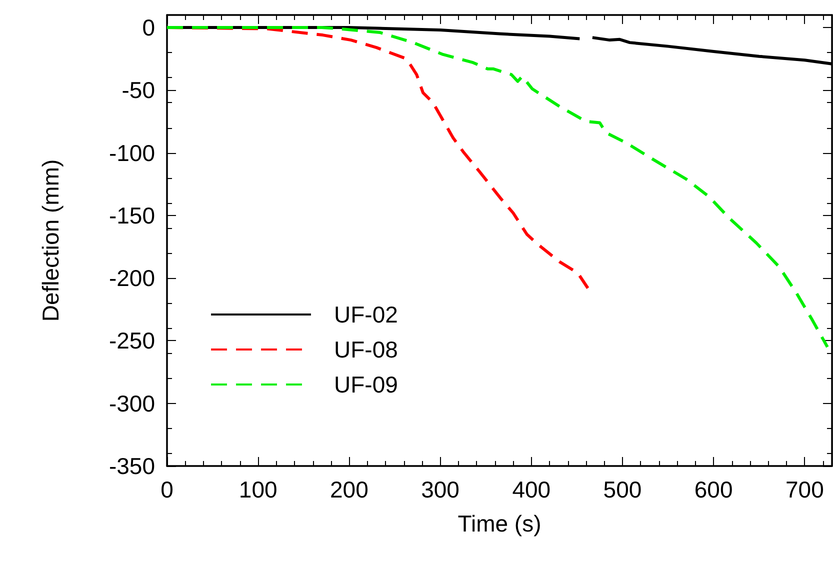 The image size is (833, 561). Describe the element at coordinates (131, 403) in the screenshot. I see `y-tick-label: -300` at that location.